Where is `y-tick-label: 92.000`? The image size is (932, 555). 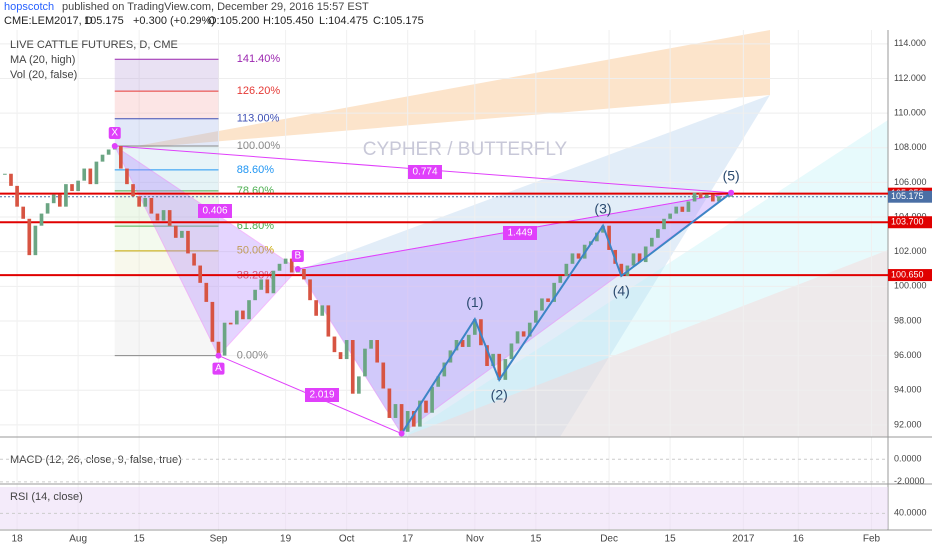 y-tick-label: 92.000 is located at coordinates (908, 424).